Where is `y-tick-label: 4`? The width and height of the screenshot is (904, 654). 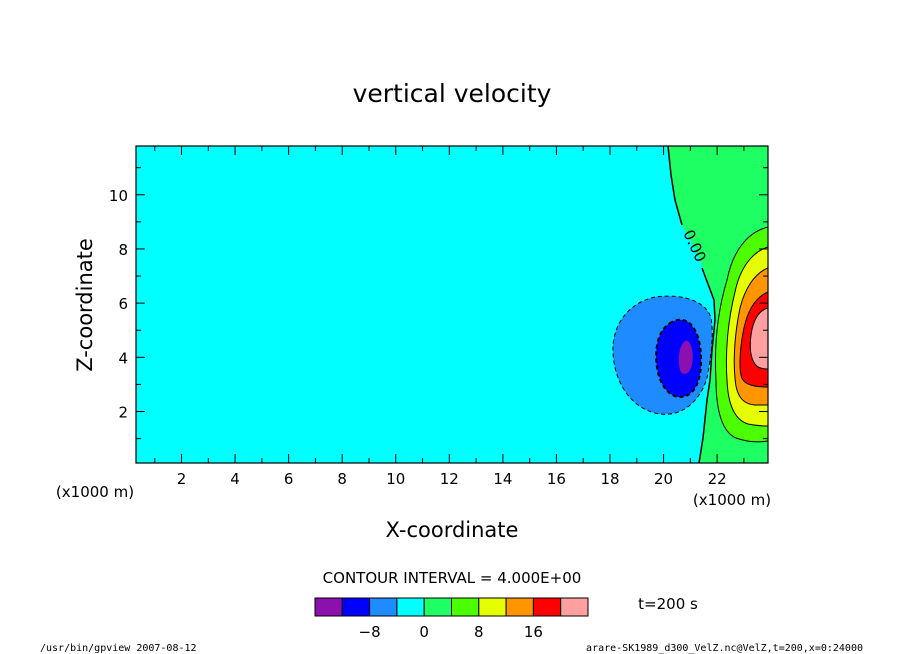
y-tick-label: 4 is located at coordinates (123, 358).